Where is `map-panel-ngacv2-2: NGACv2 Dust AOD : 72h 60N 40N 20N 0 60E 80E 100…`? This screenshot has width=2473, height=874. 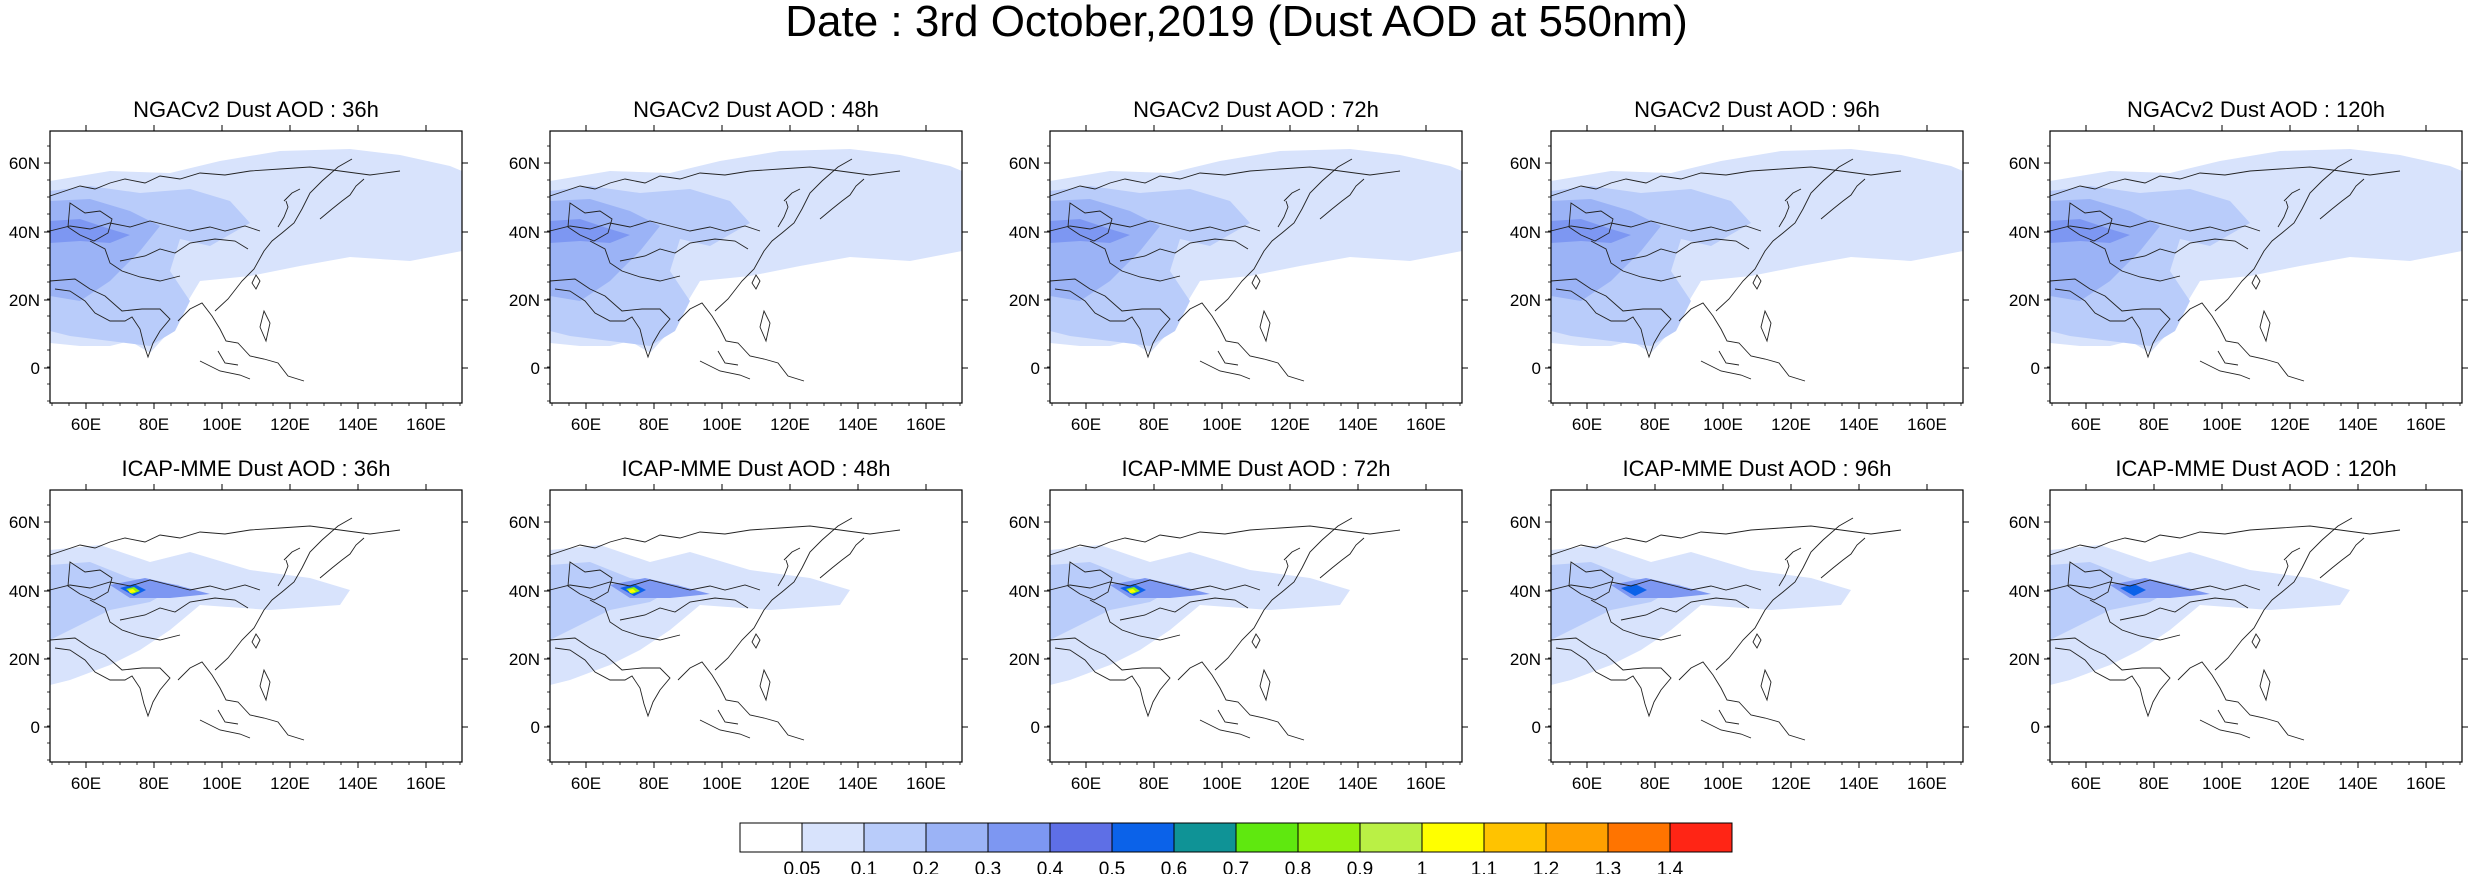
map-panel-ngacv2-2: NGACv2 Dust AOD : 72h 60N 40N 20N 0 60E 80E 100… is located at coordinates (1238, 265).